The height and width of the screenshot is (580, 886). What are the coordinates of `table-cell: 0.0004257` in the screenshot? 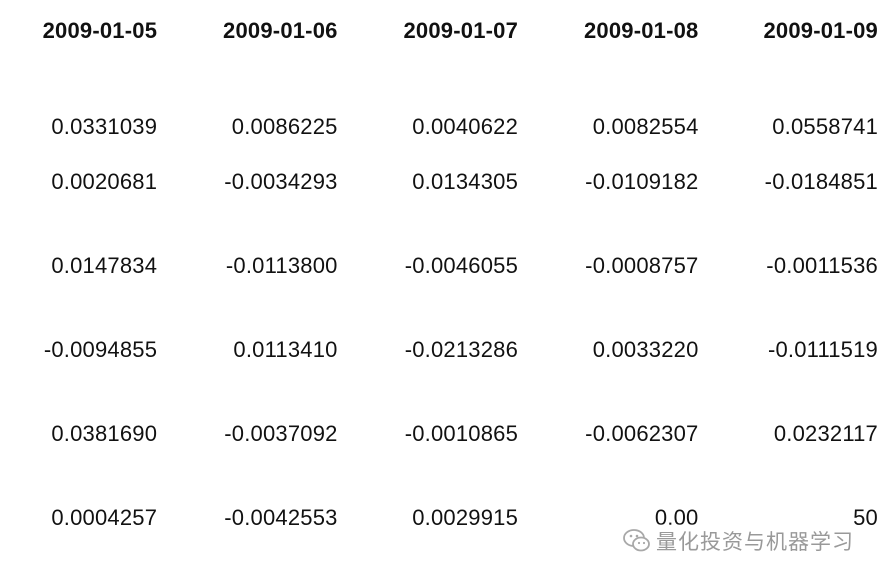 It's located at (104, 517).